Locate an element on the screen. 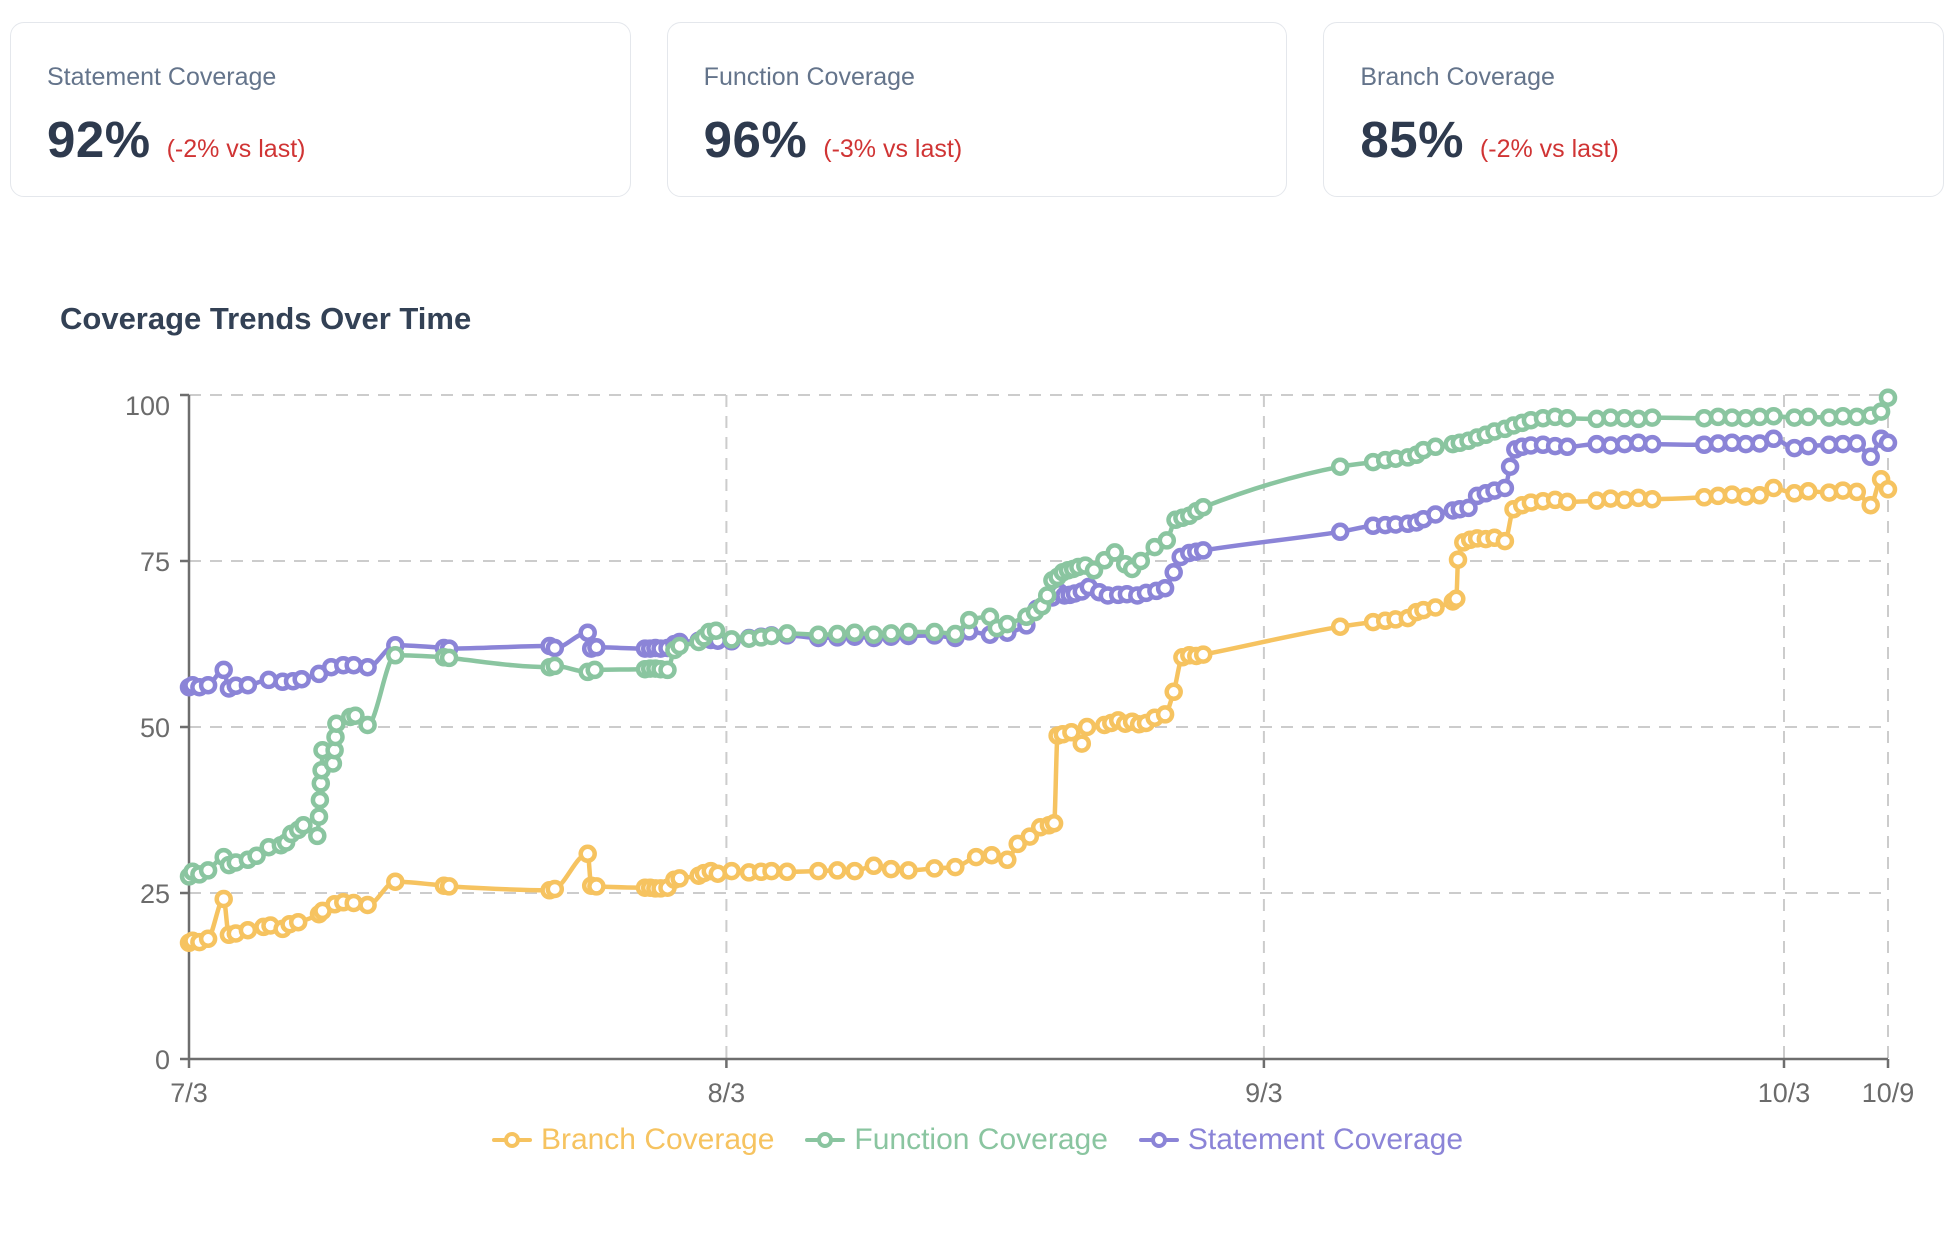 The image size is (1954, 1246). y-tick-label: 100 is located at coordinates (147, 406).